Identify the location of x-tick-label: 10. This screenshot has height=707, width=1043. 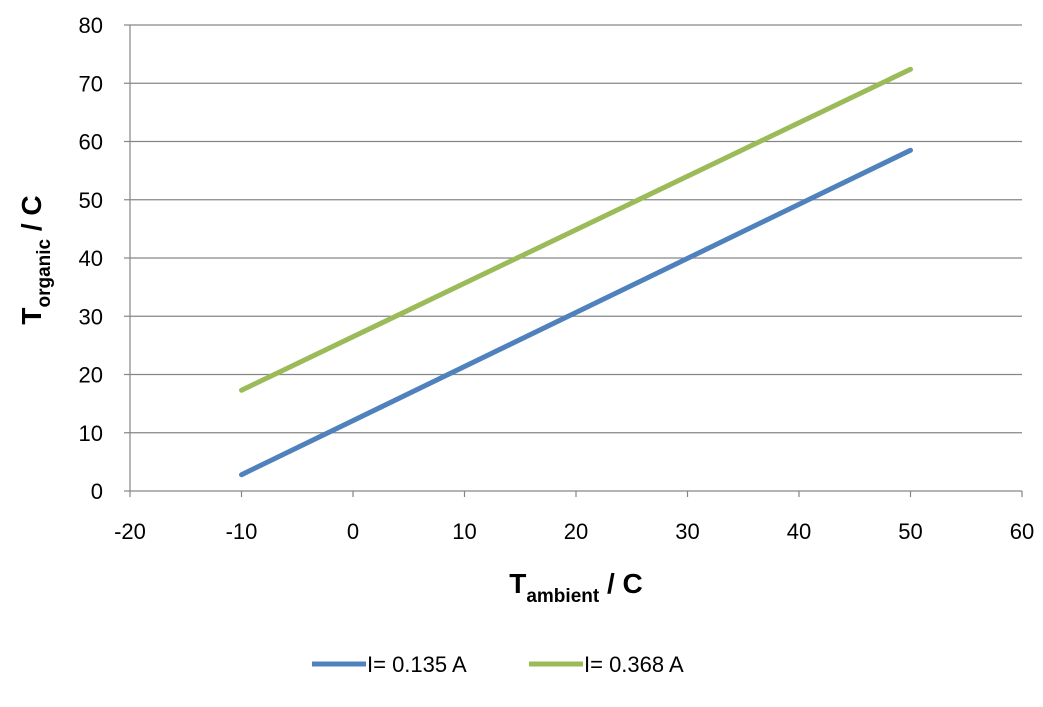
(464, 531).